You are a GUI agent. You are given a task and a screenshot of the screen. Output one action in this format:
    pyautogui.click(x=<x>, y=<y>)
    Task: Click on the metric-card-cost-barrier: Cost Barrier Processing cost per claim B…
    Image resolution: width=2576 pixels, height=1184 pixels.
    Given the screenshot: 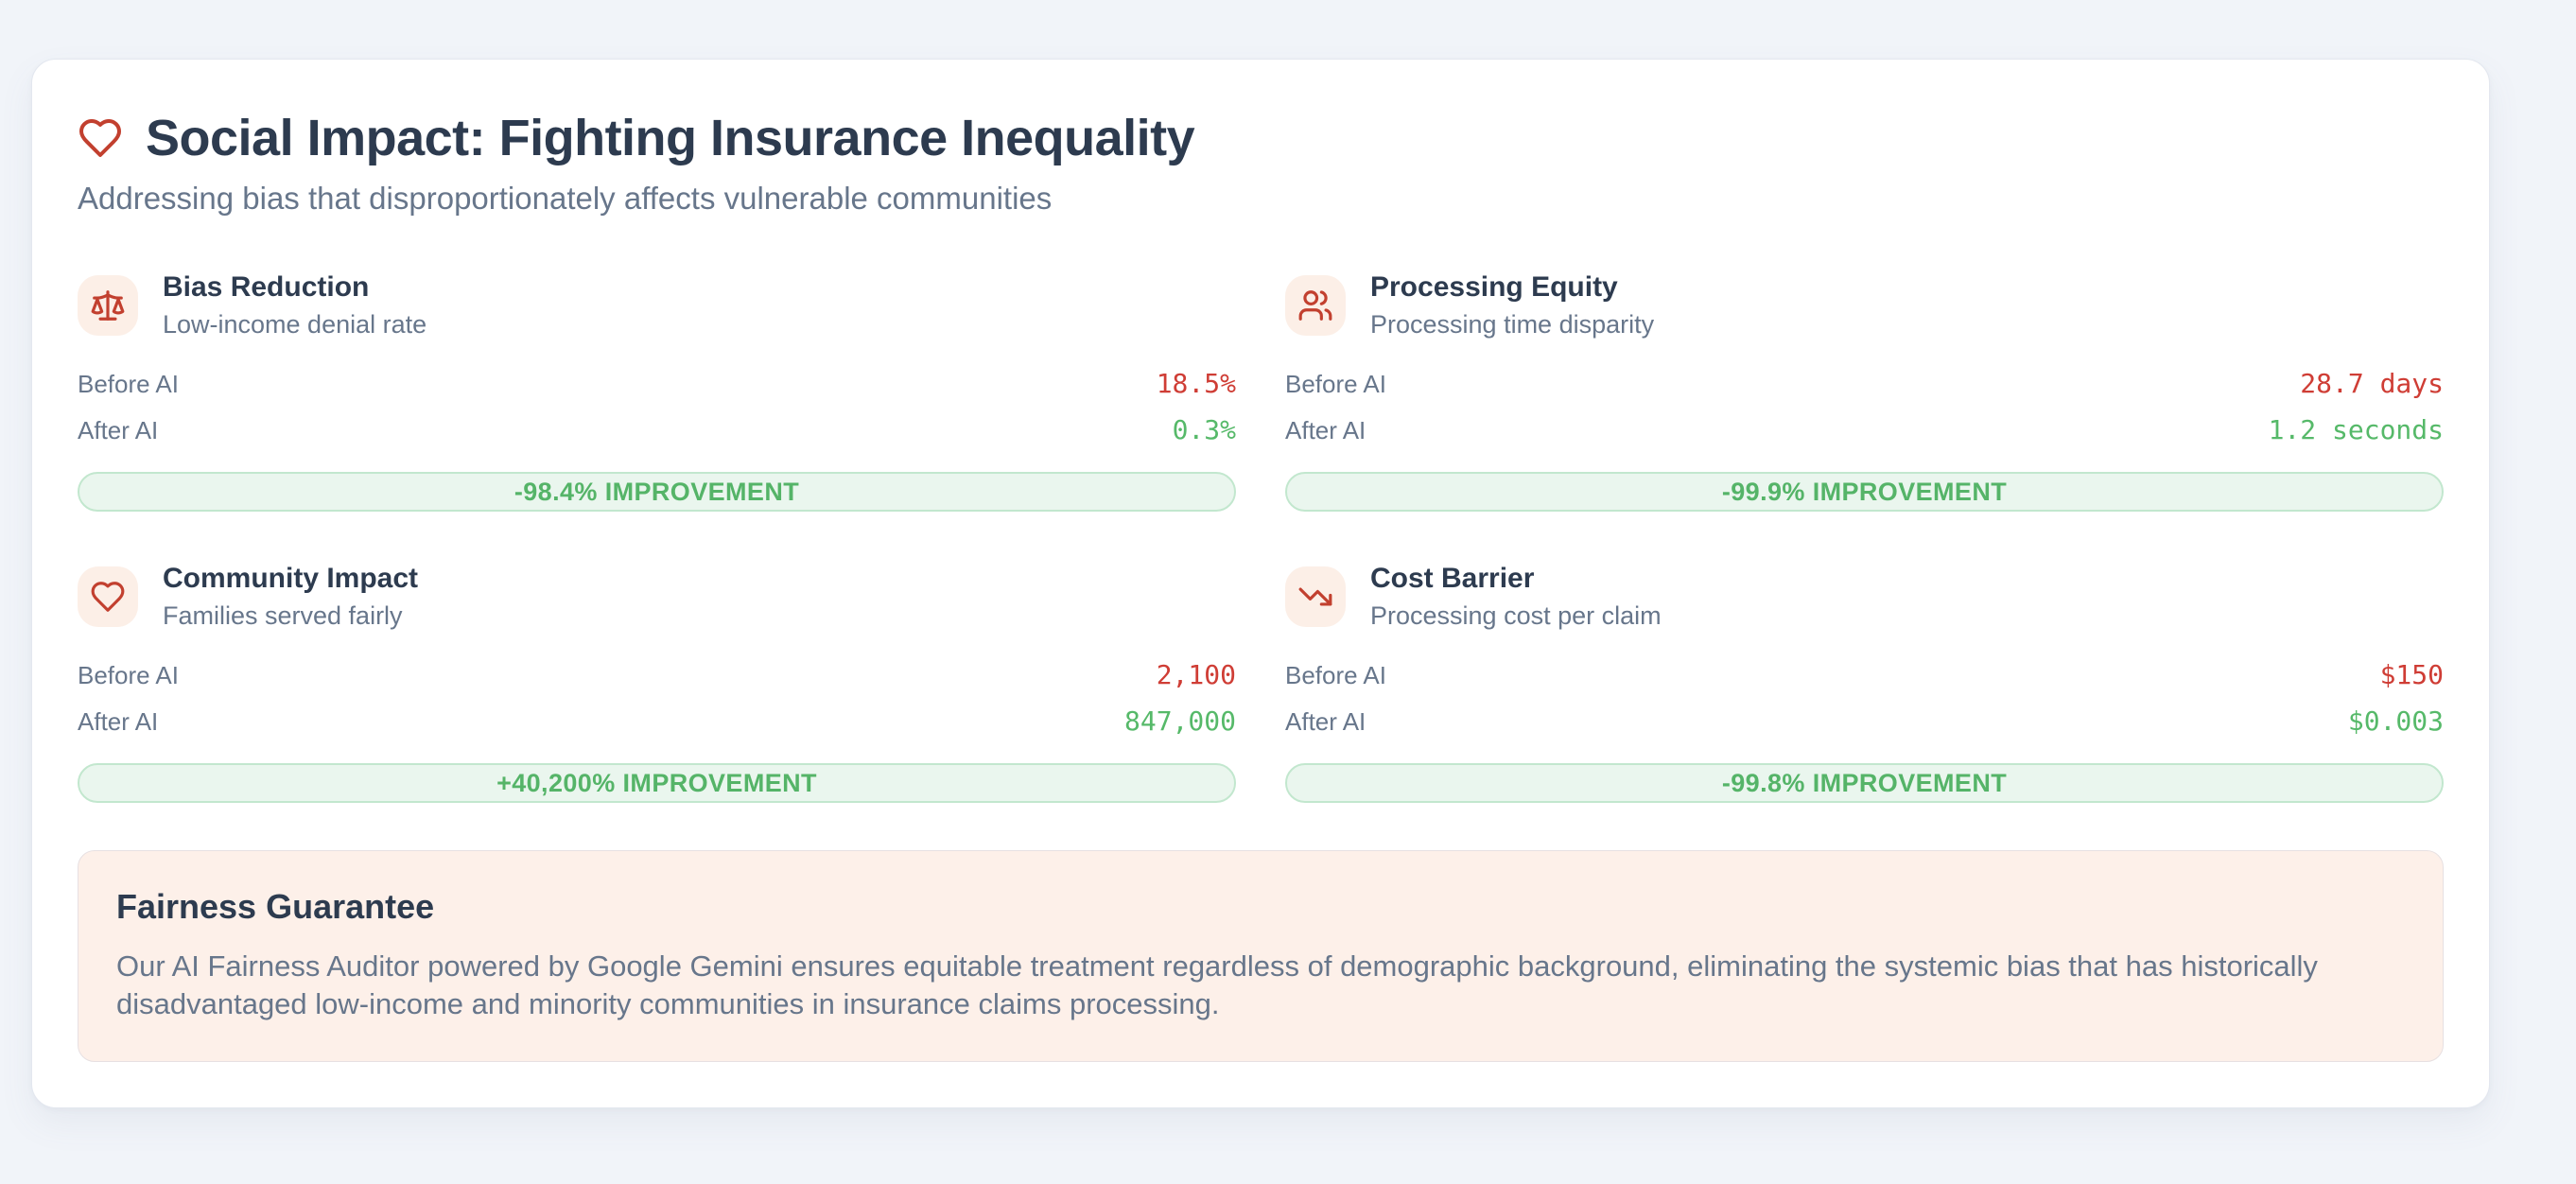 What is the action you would take?
    pyautogui.click(x=1864, y=683)
    